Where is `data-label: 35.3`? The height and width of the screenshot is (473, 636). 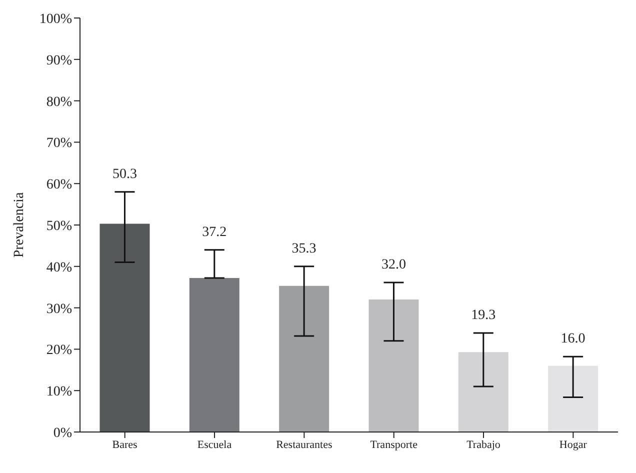 data-label: 35.3 is located at coordinates (304, 248).